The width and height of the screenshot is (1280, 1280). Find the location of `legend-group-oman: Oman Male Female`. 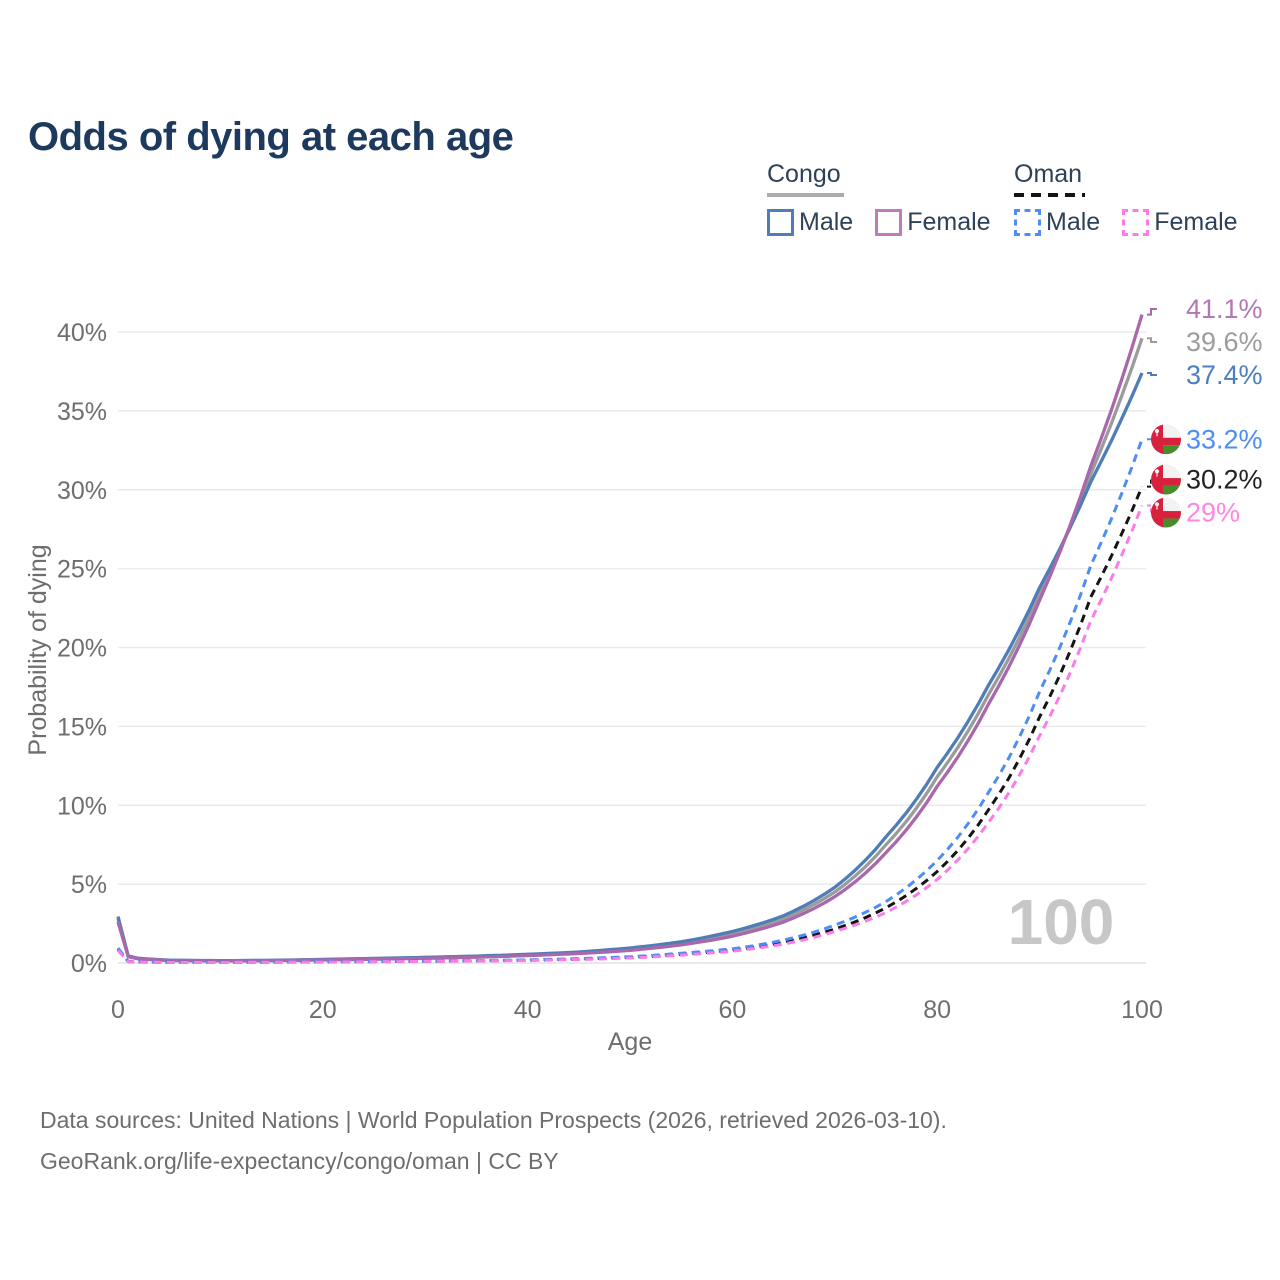

legend-group-oman: Oman Male Female is located at coordinates (1137, 198).